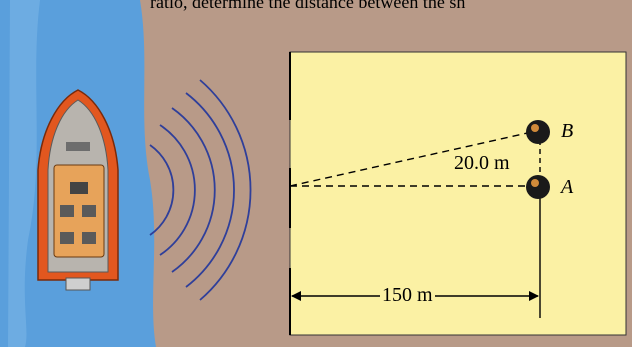 The image size is (632, 352). I want to click on boat-icon, so click(78, 190).